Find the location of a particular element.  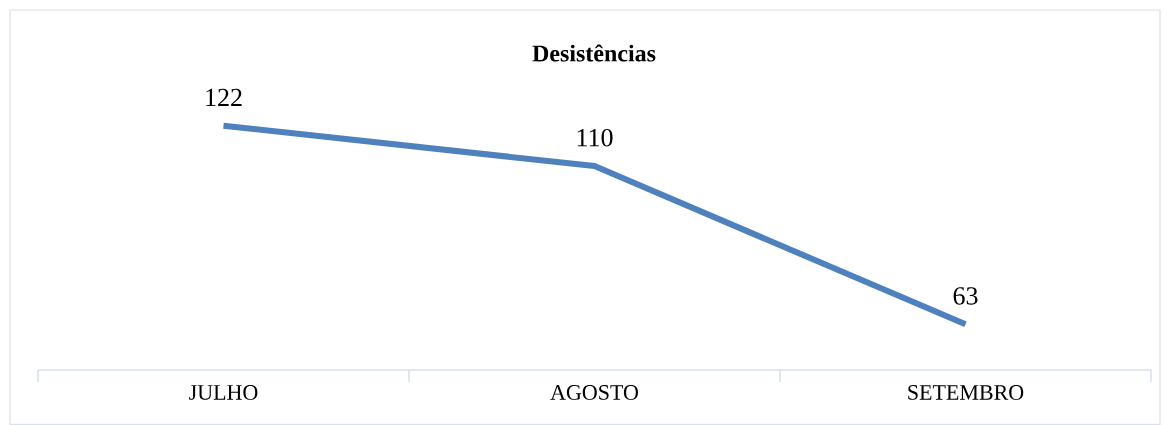

chart-title: Desistências is located at coordinates (594, 53).